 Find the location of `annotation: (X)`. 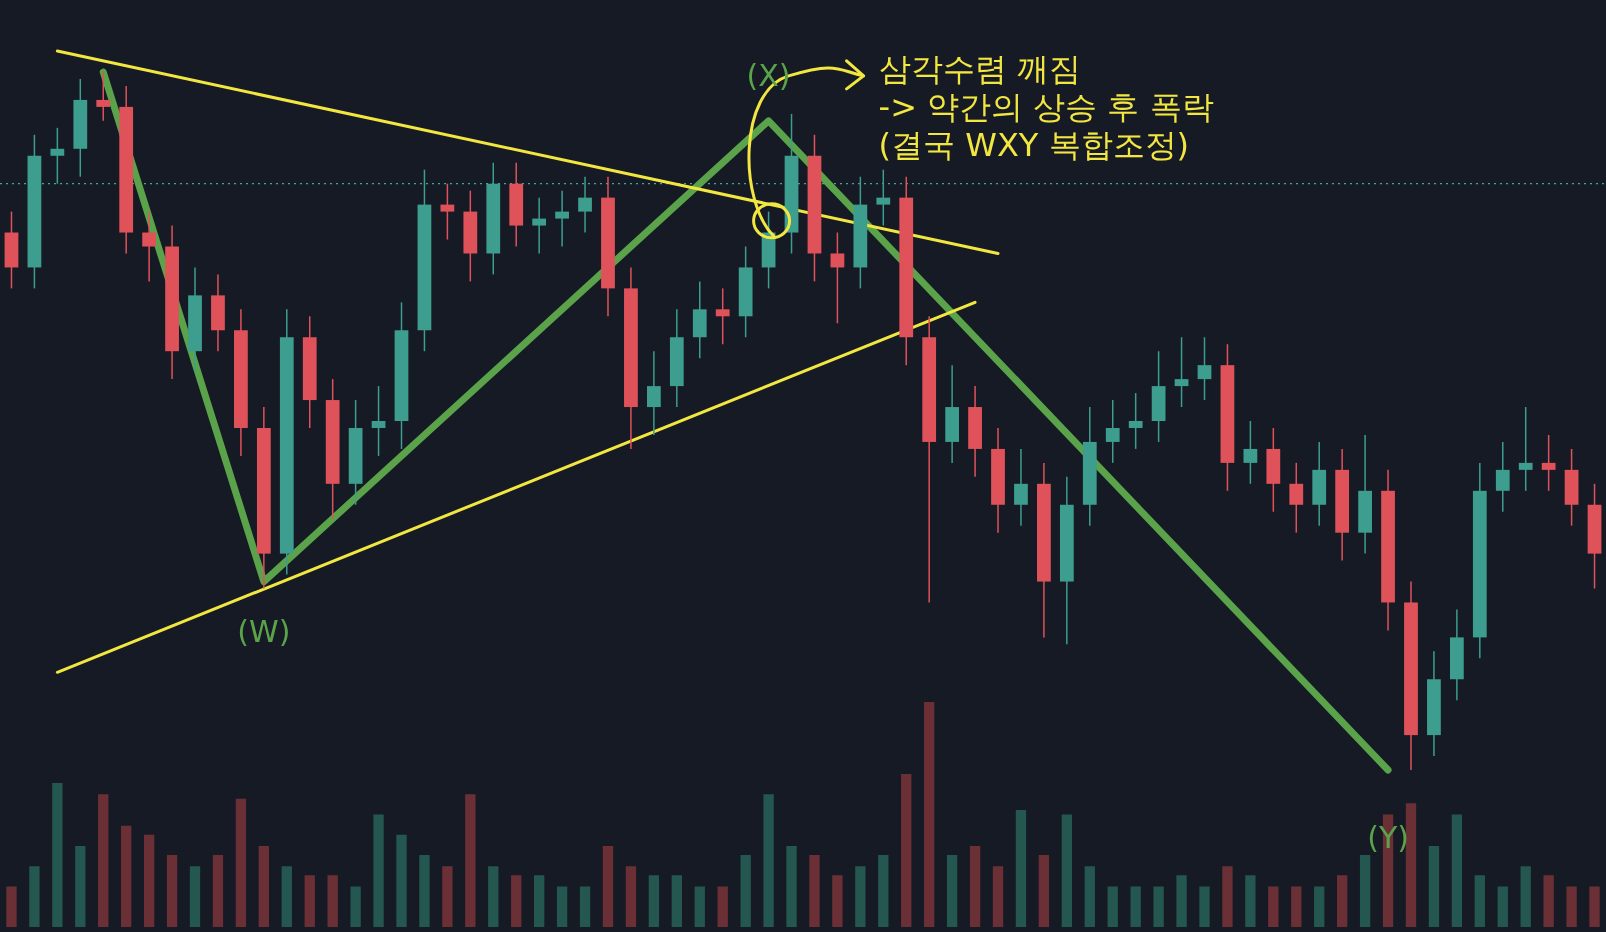

annotation: (X) is located at coordinates (768, 75).